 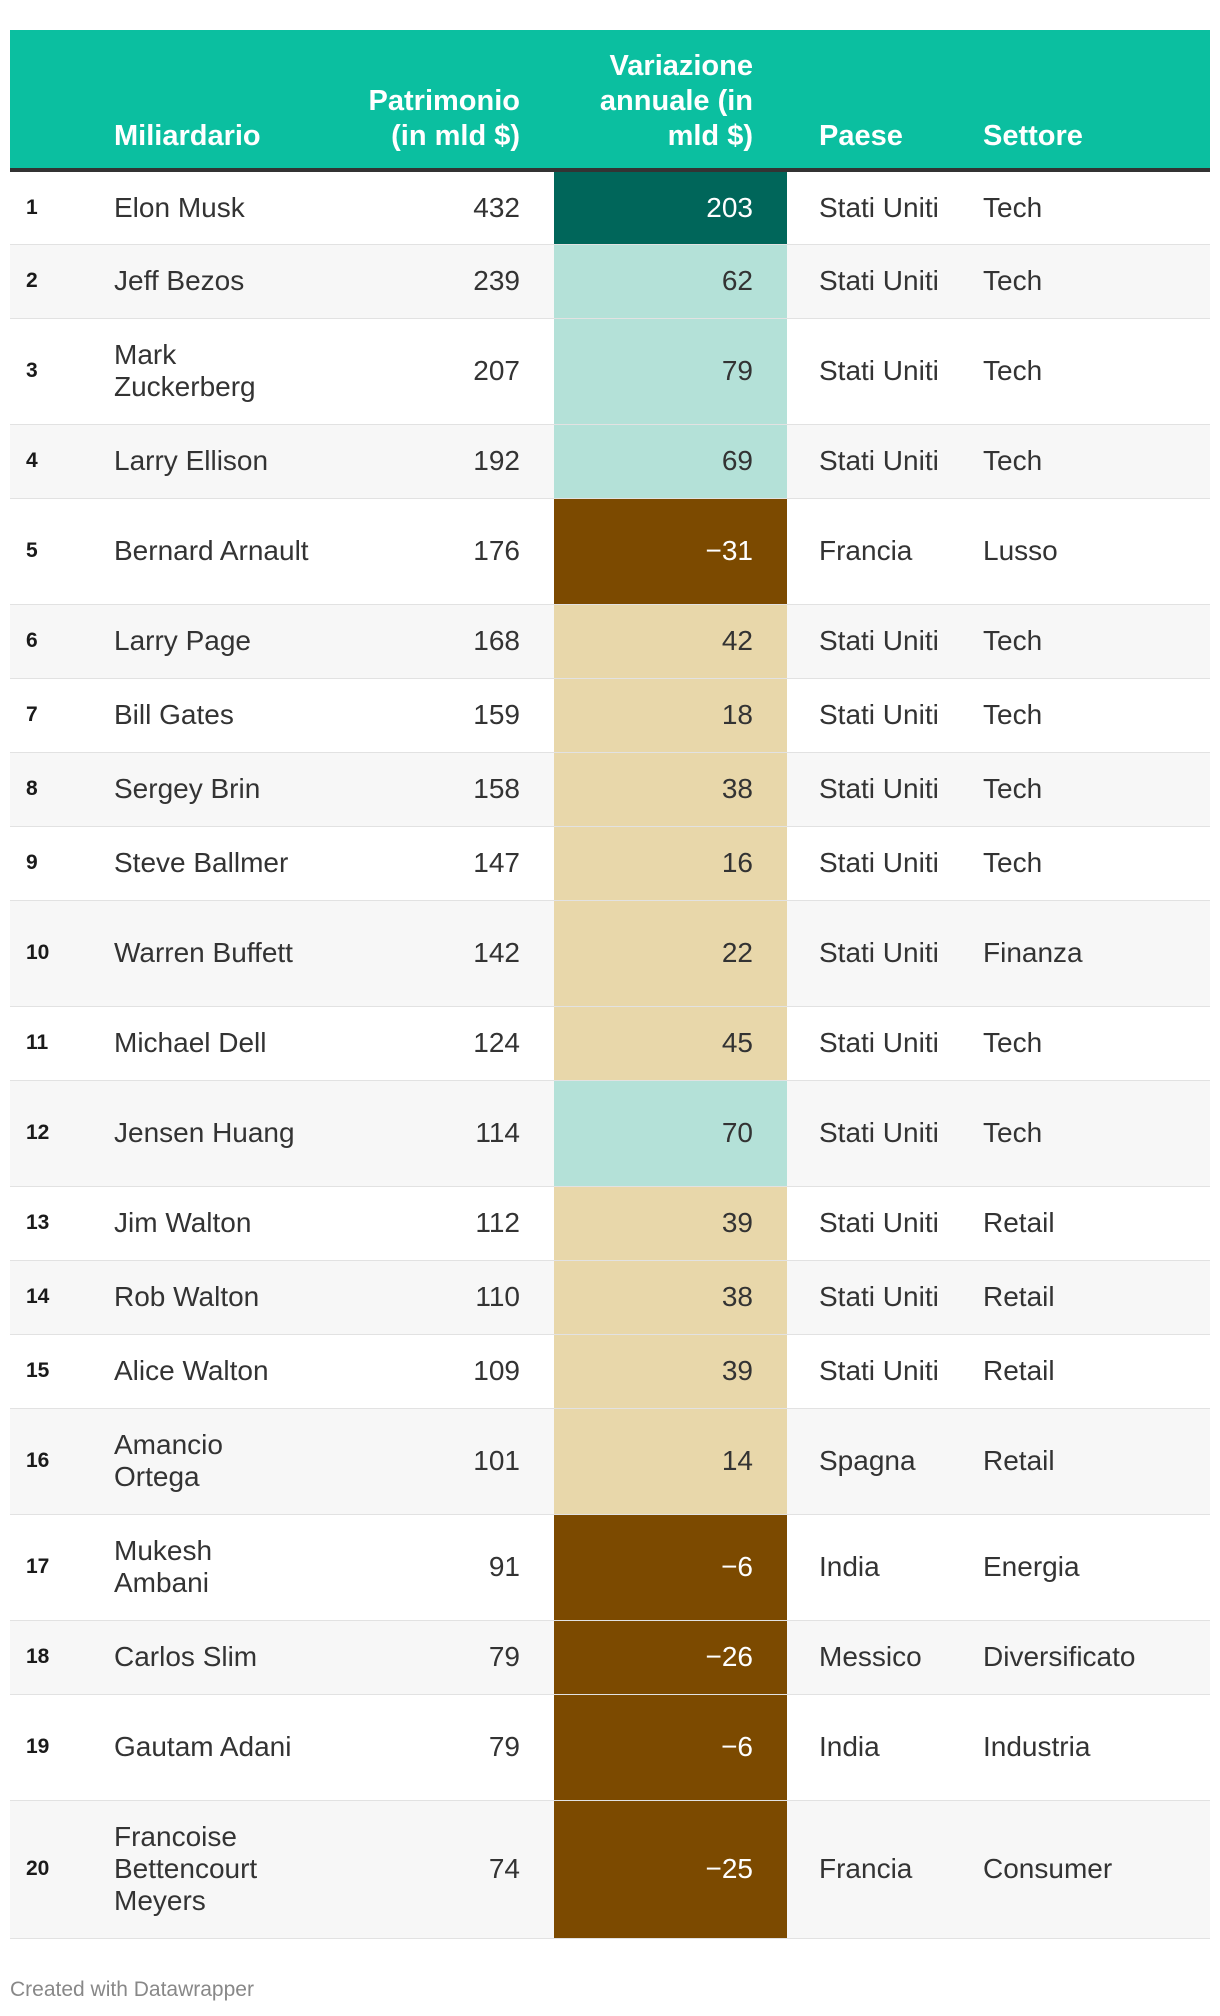 I want to click on rank-cell: 15, so click(x=38, y=1370).